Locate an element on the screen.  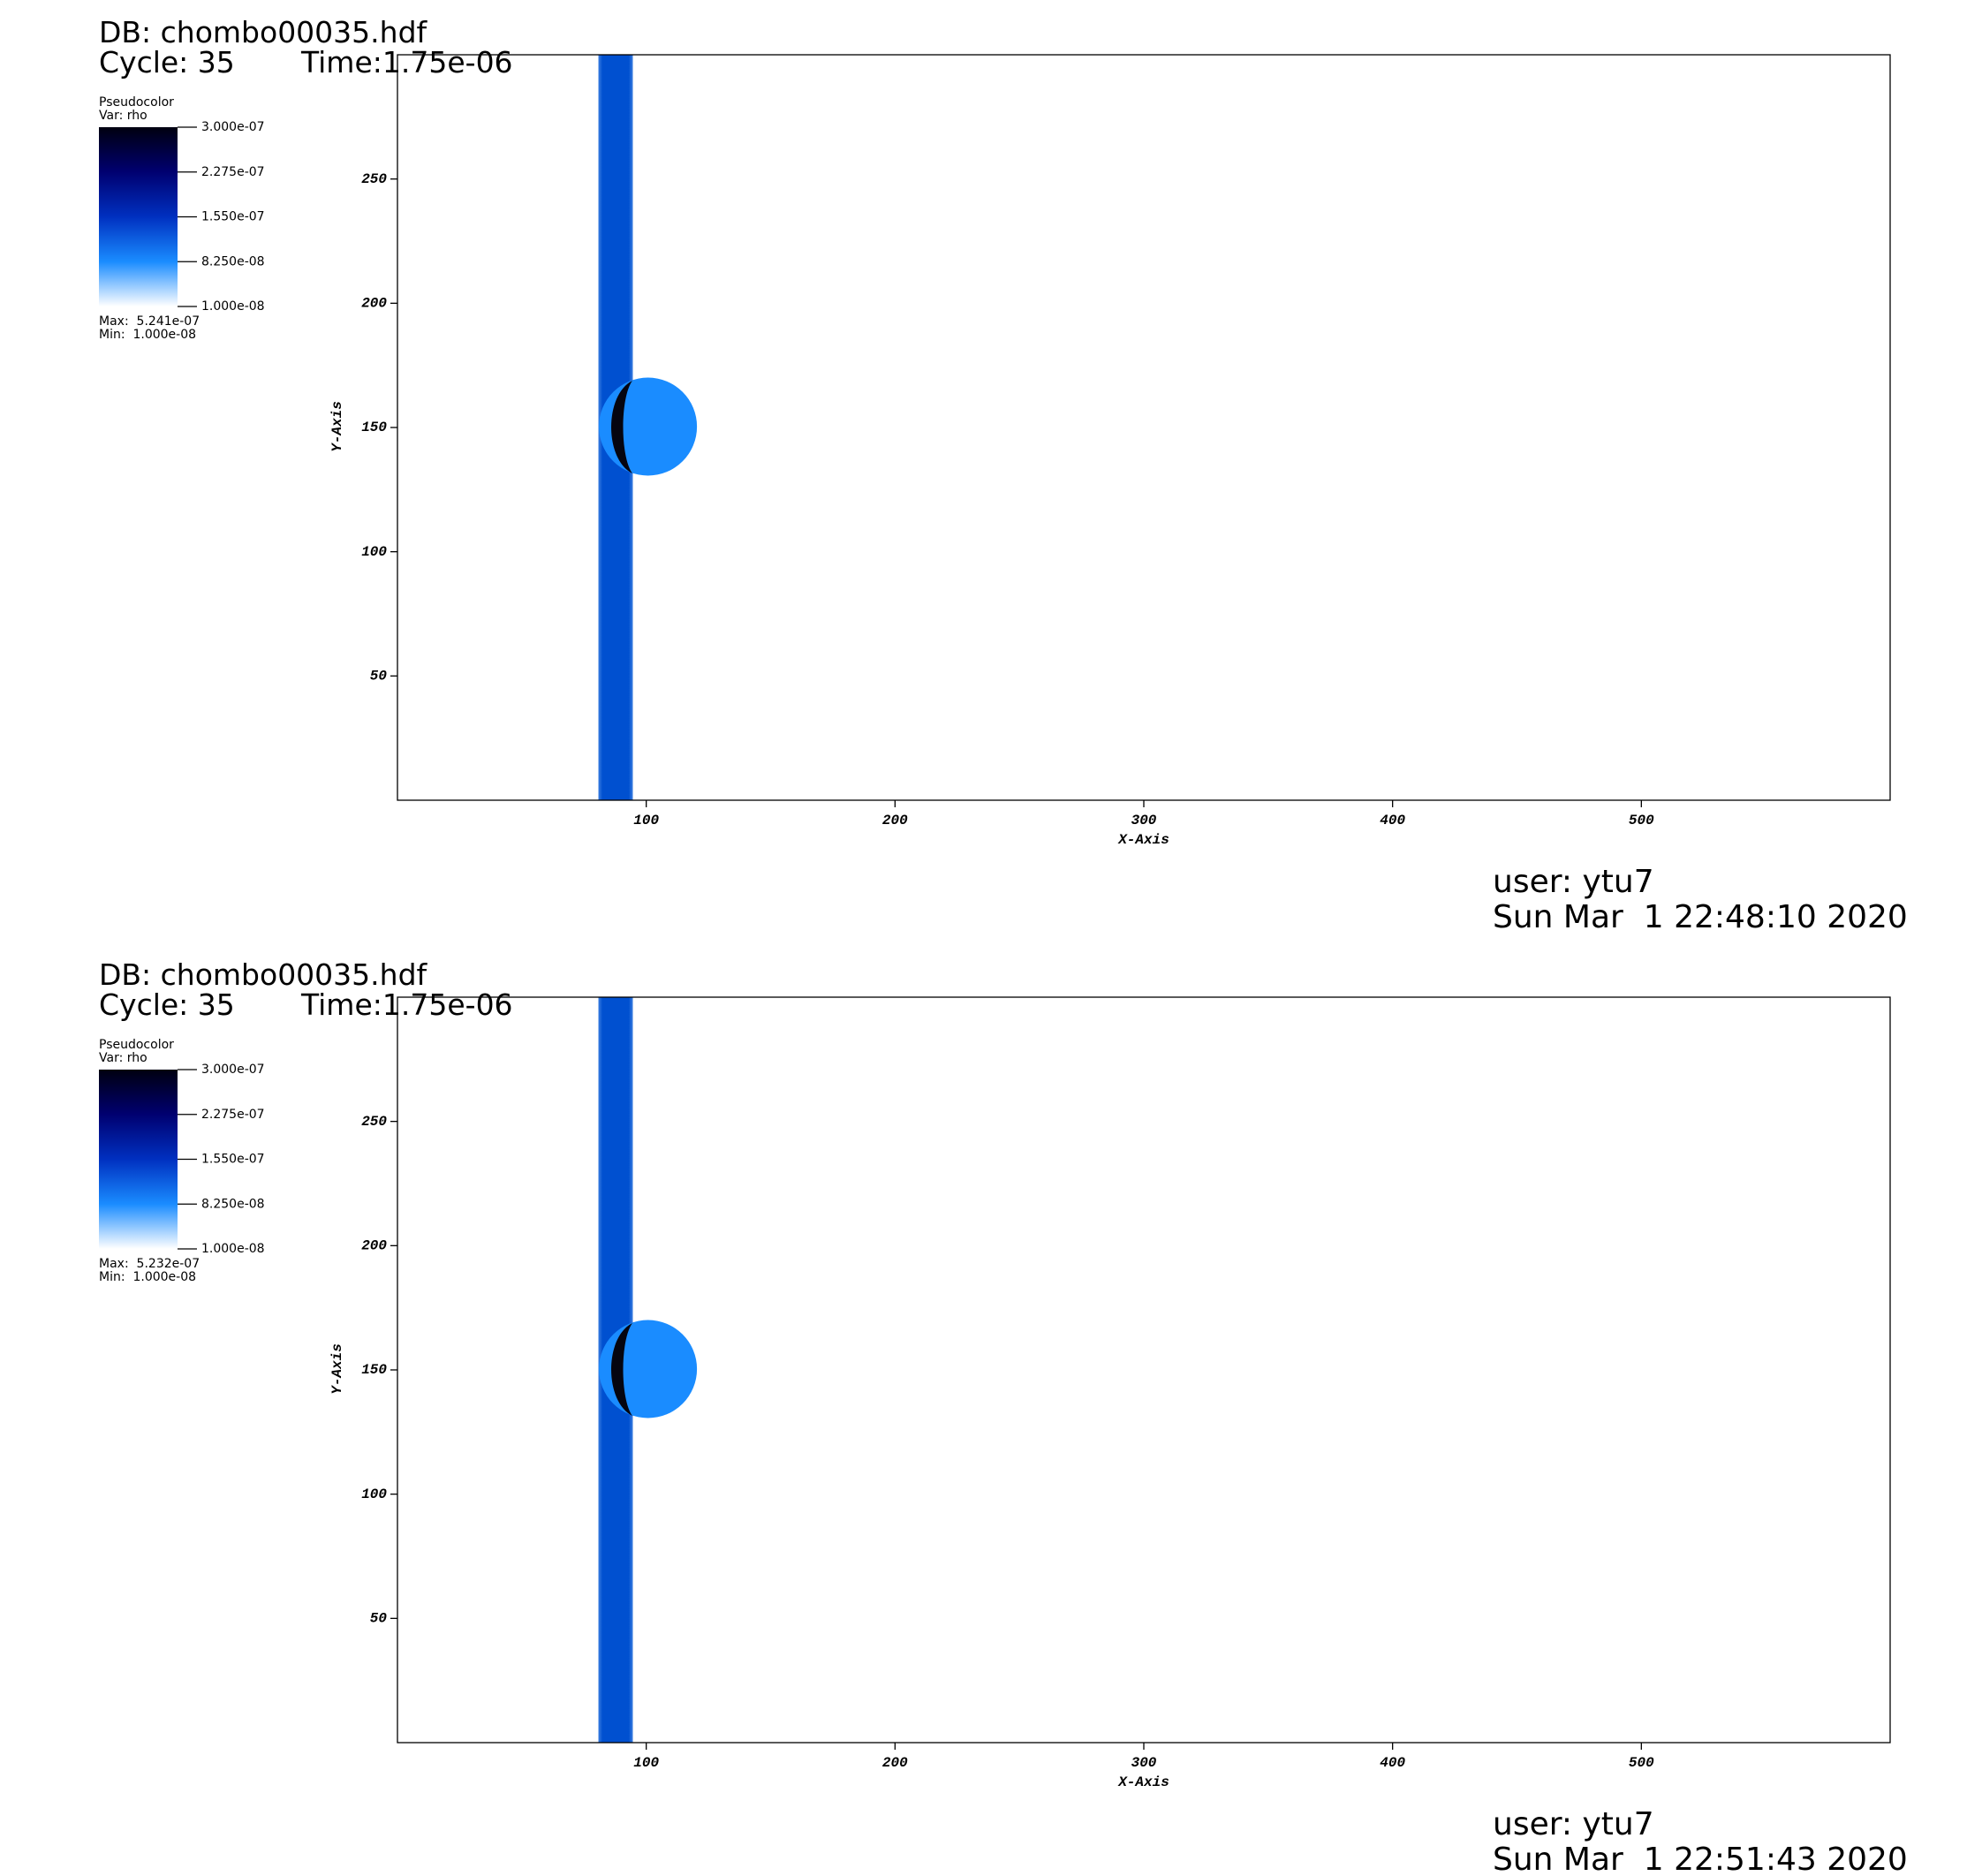
timestamp: Sun Mar 1 22:48:10 2020 is located at coordinates (1701, 917).